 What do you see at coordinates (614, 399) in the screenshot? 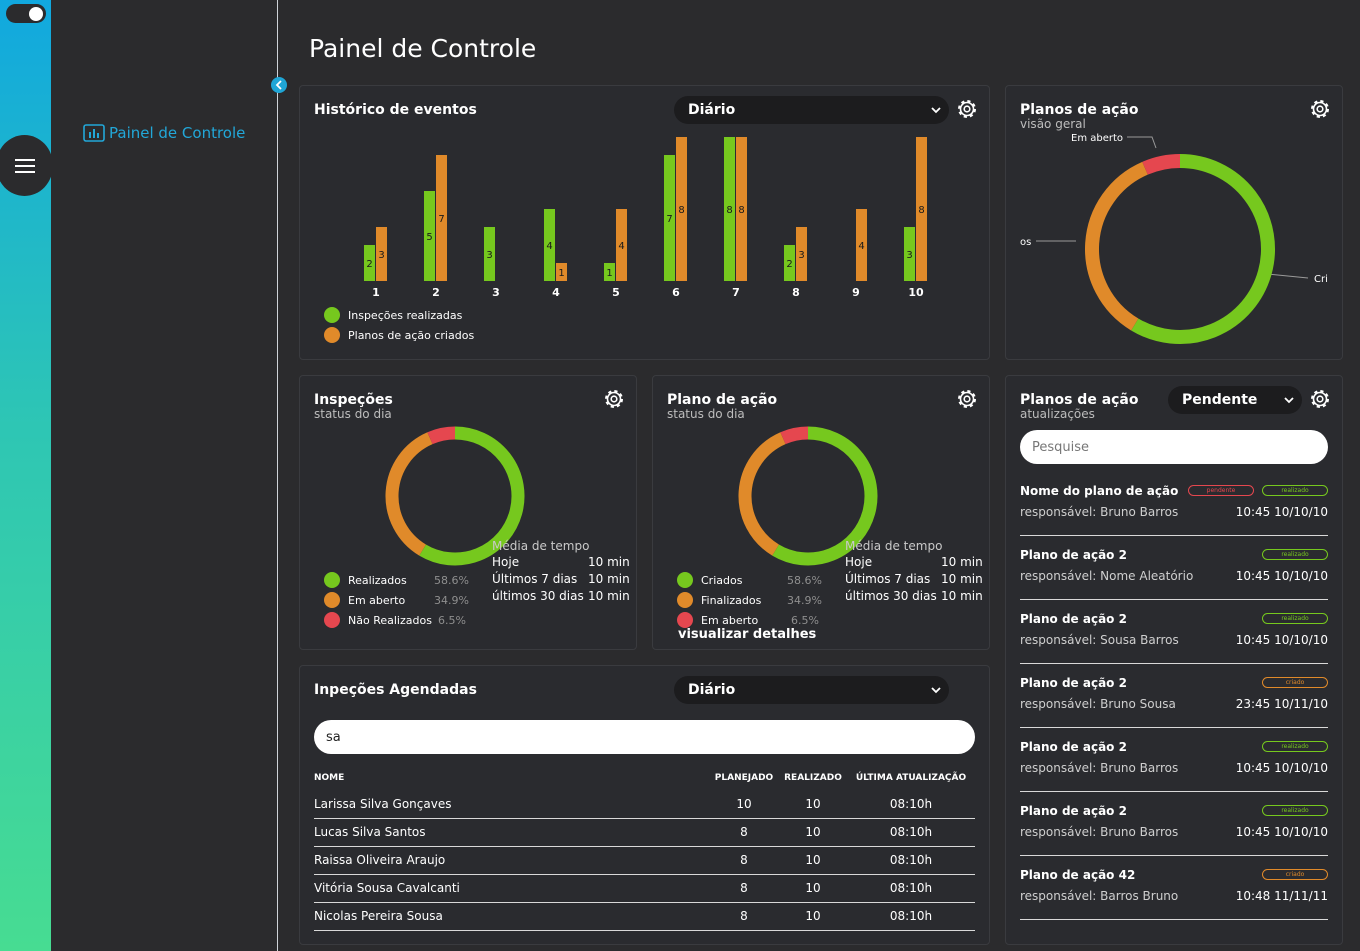
I see `inspections-settings-icon` at bounding box center [614, 399].